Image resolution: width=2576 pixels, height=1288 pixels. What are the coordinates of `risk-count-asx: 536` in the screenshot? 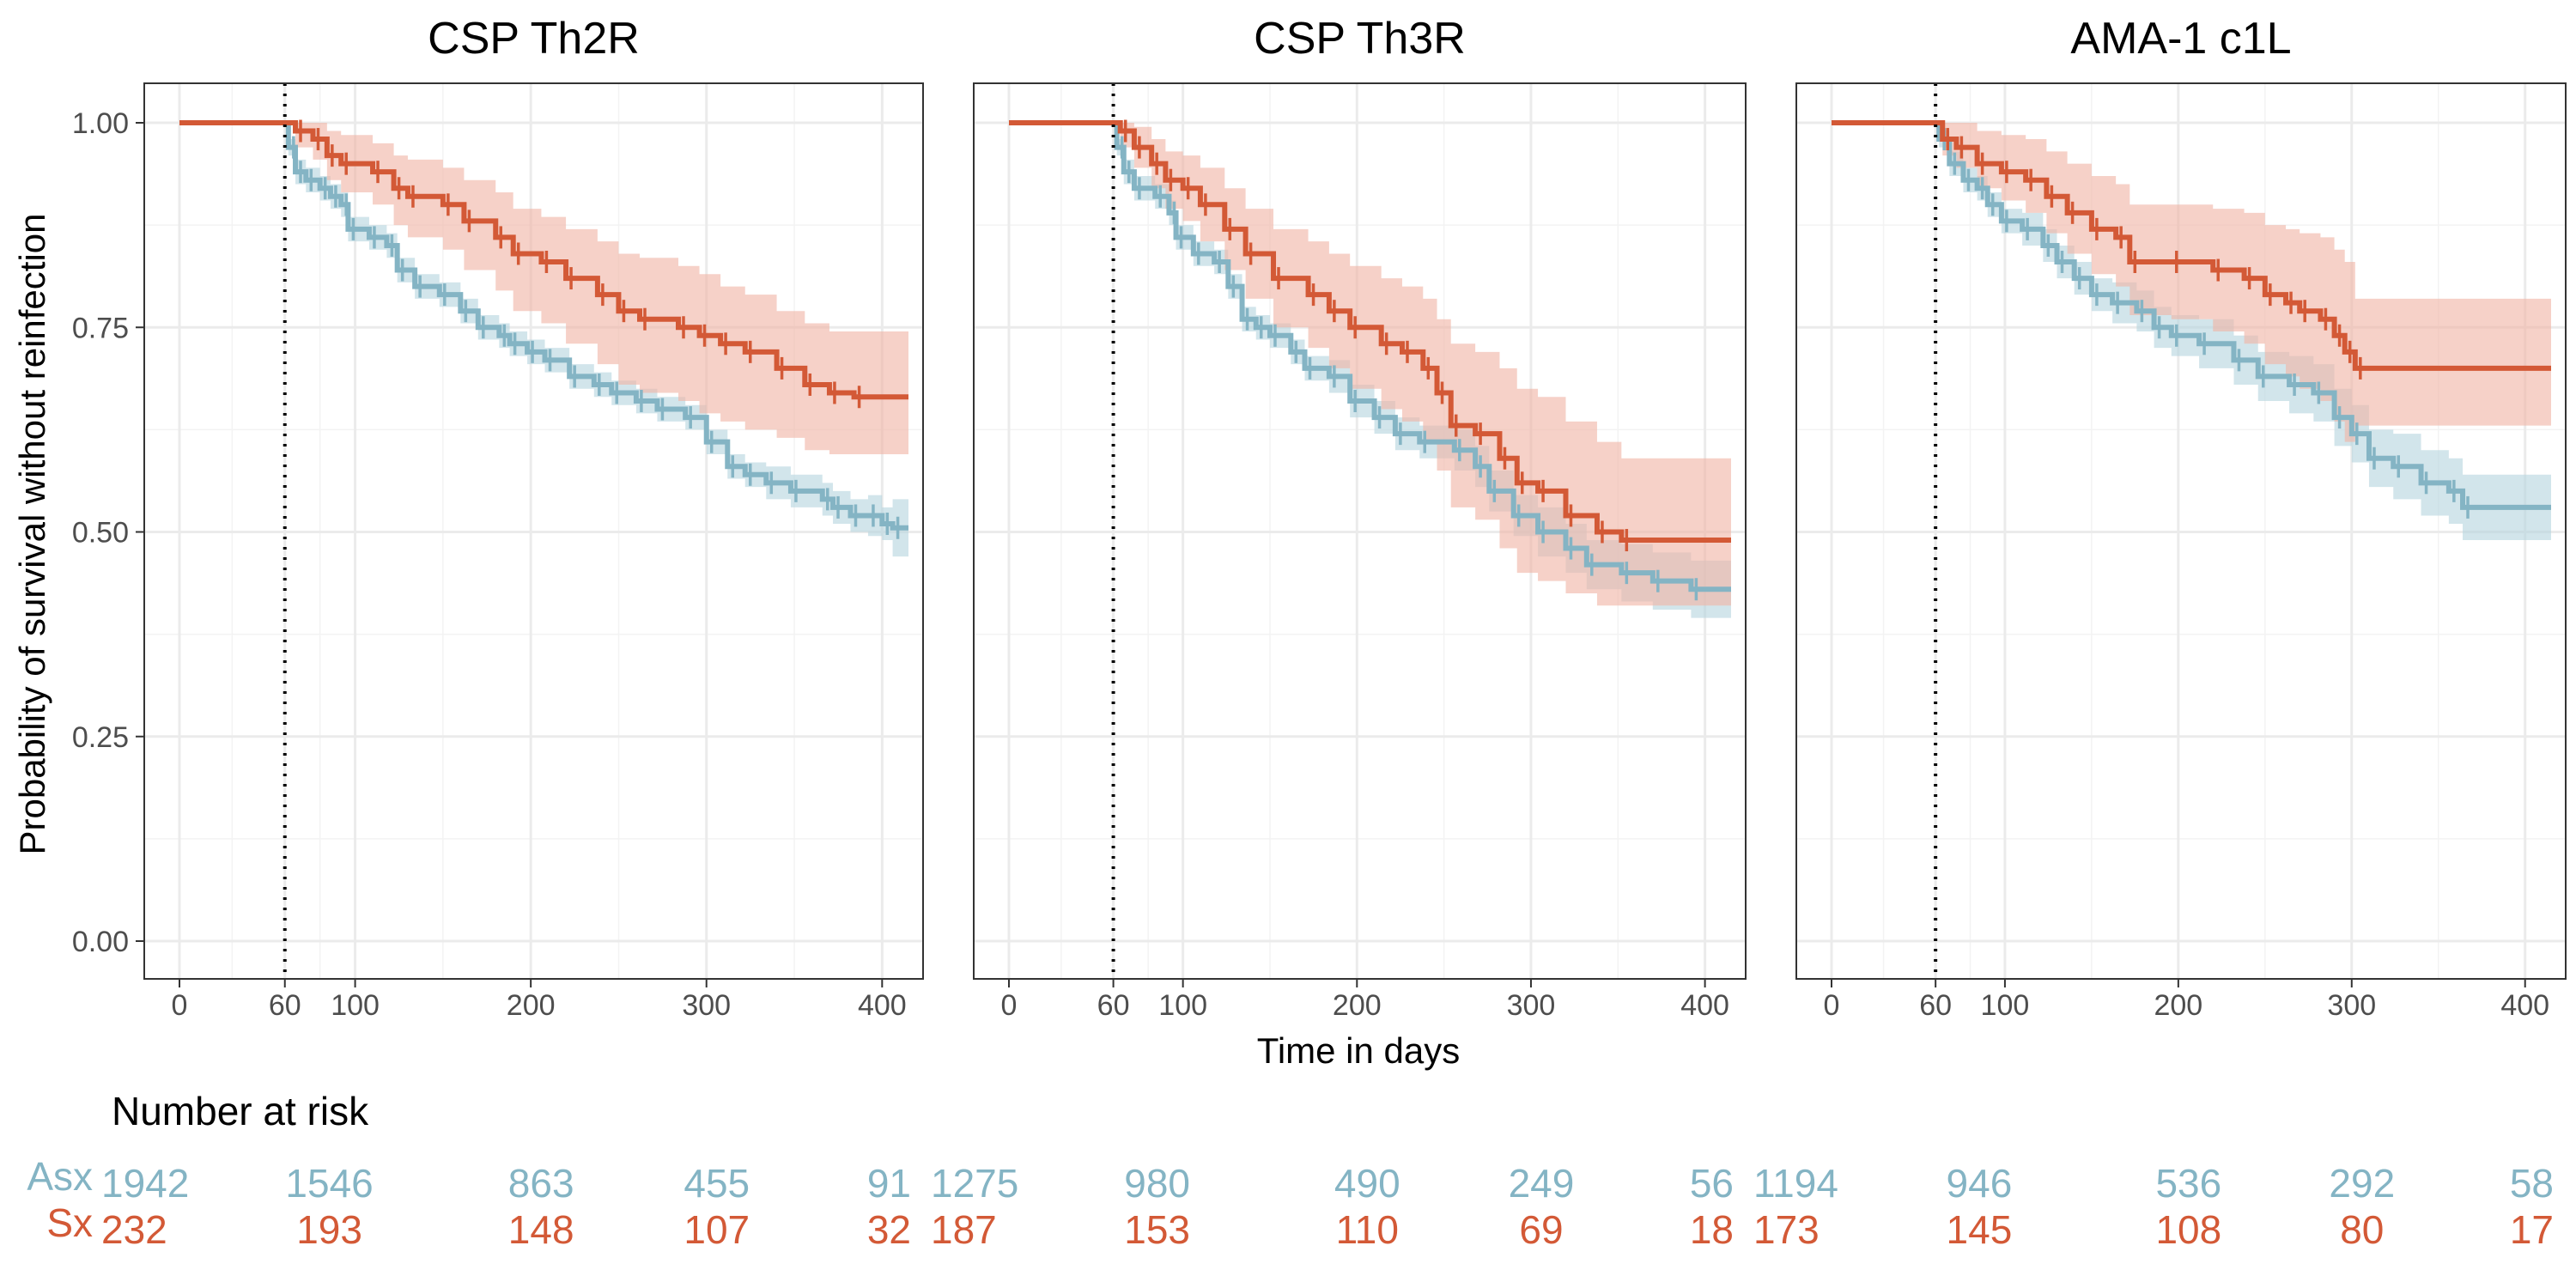 It's located at (2188, 1184).